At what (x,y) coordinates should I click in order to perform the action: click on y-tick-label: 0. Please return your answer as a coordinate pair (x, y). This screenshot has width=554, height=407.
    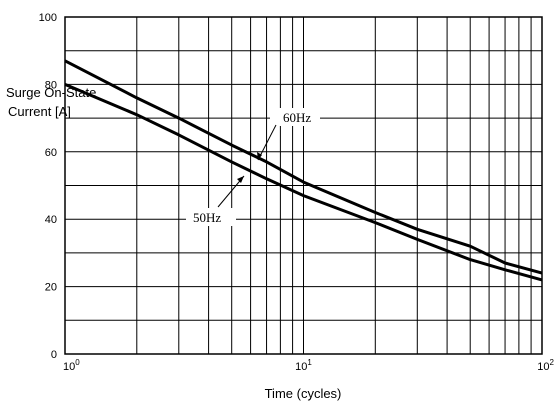
    Looking at the image, I should click on (54, 355).